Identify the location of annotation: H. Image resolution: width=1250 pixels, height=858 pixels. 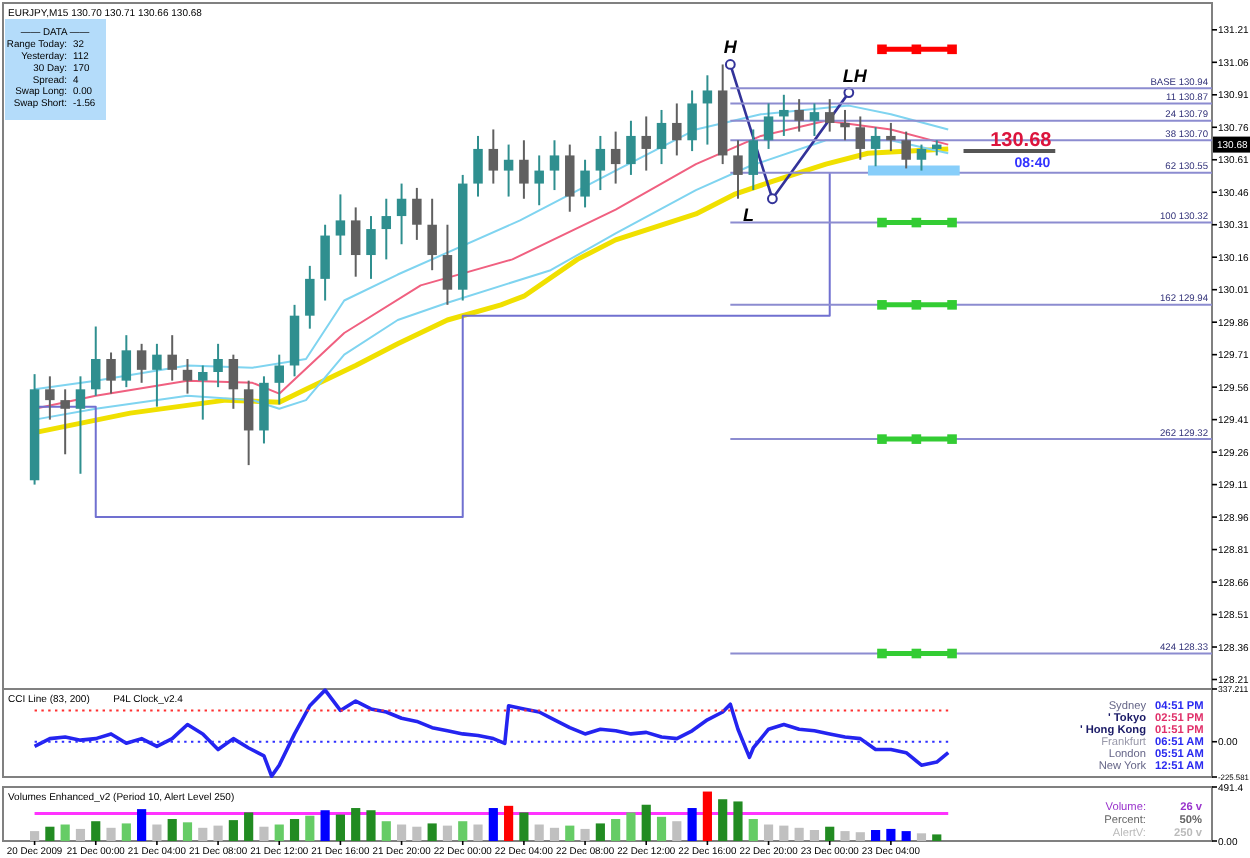
(730, 46).